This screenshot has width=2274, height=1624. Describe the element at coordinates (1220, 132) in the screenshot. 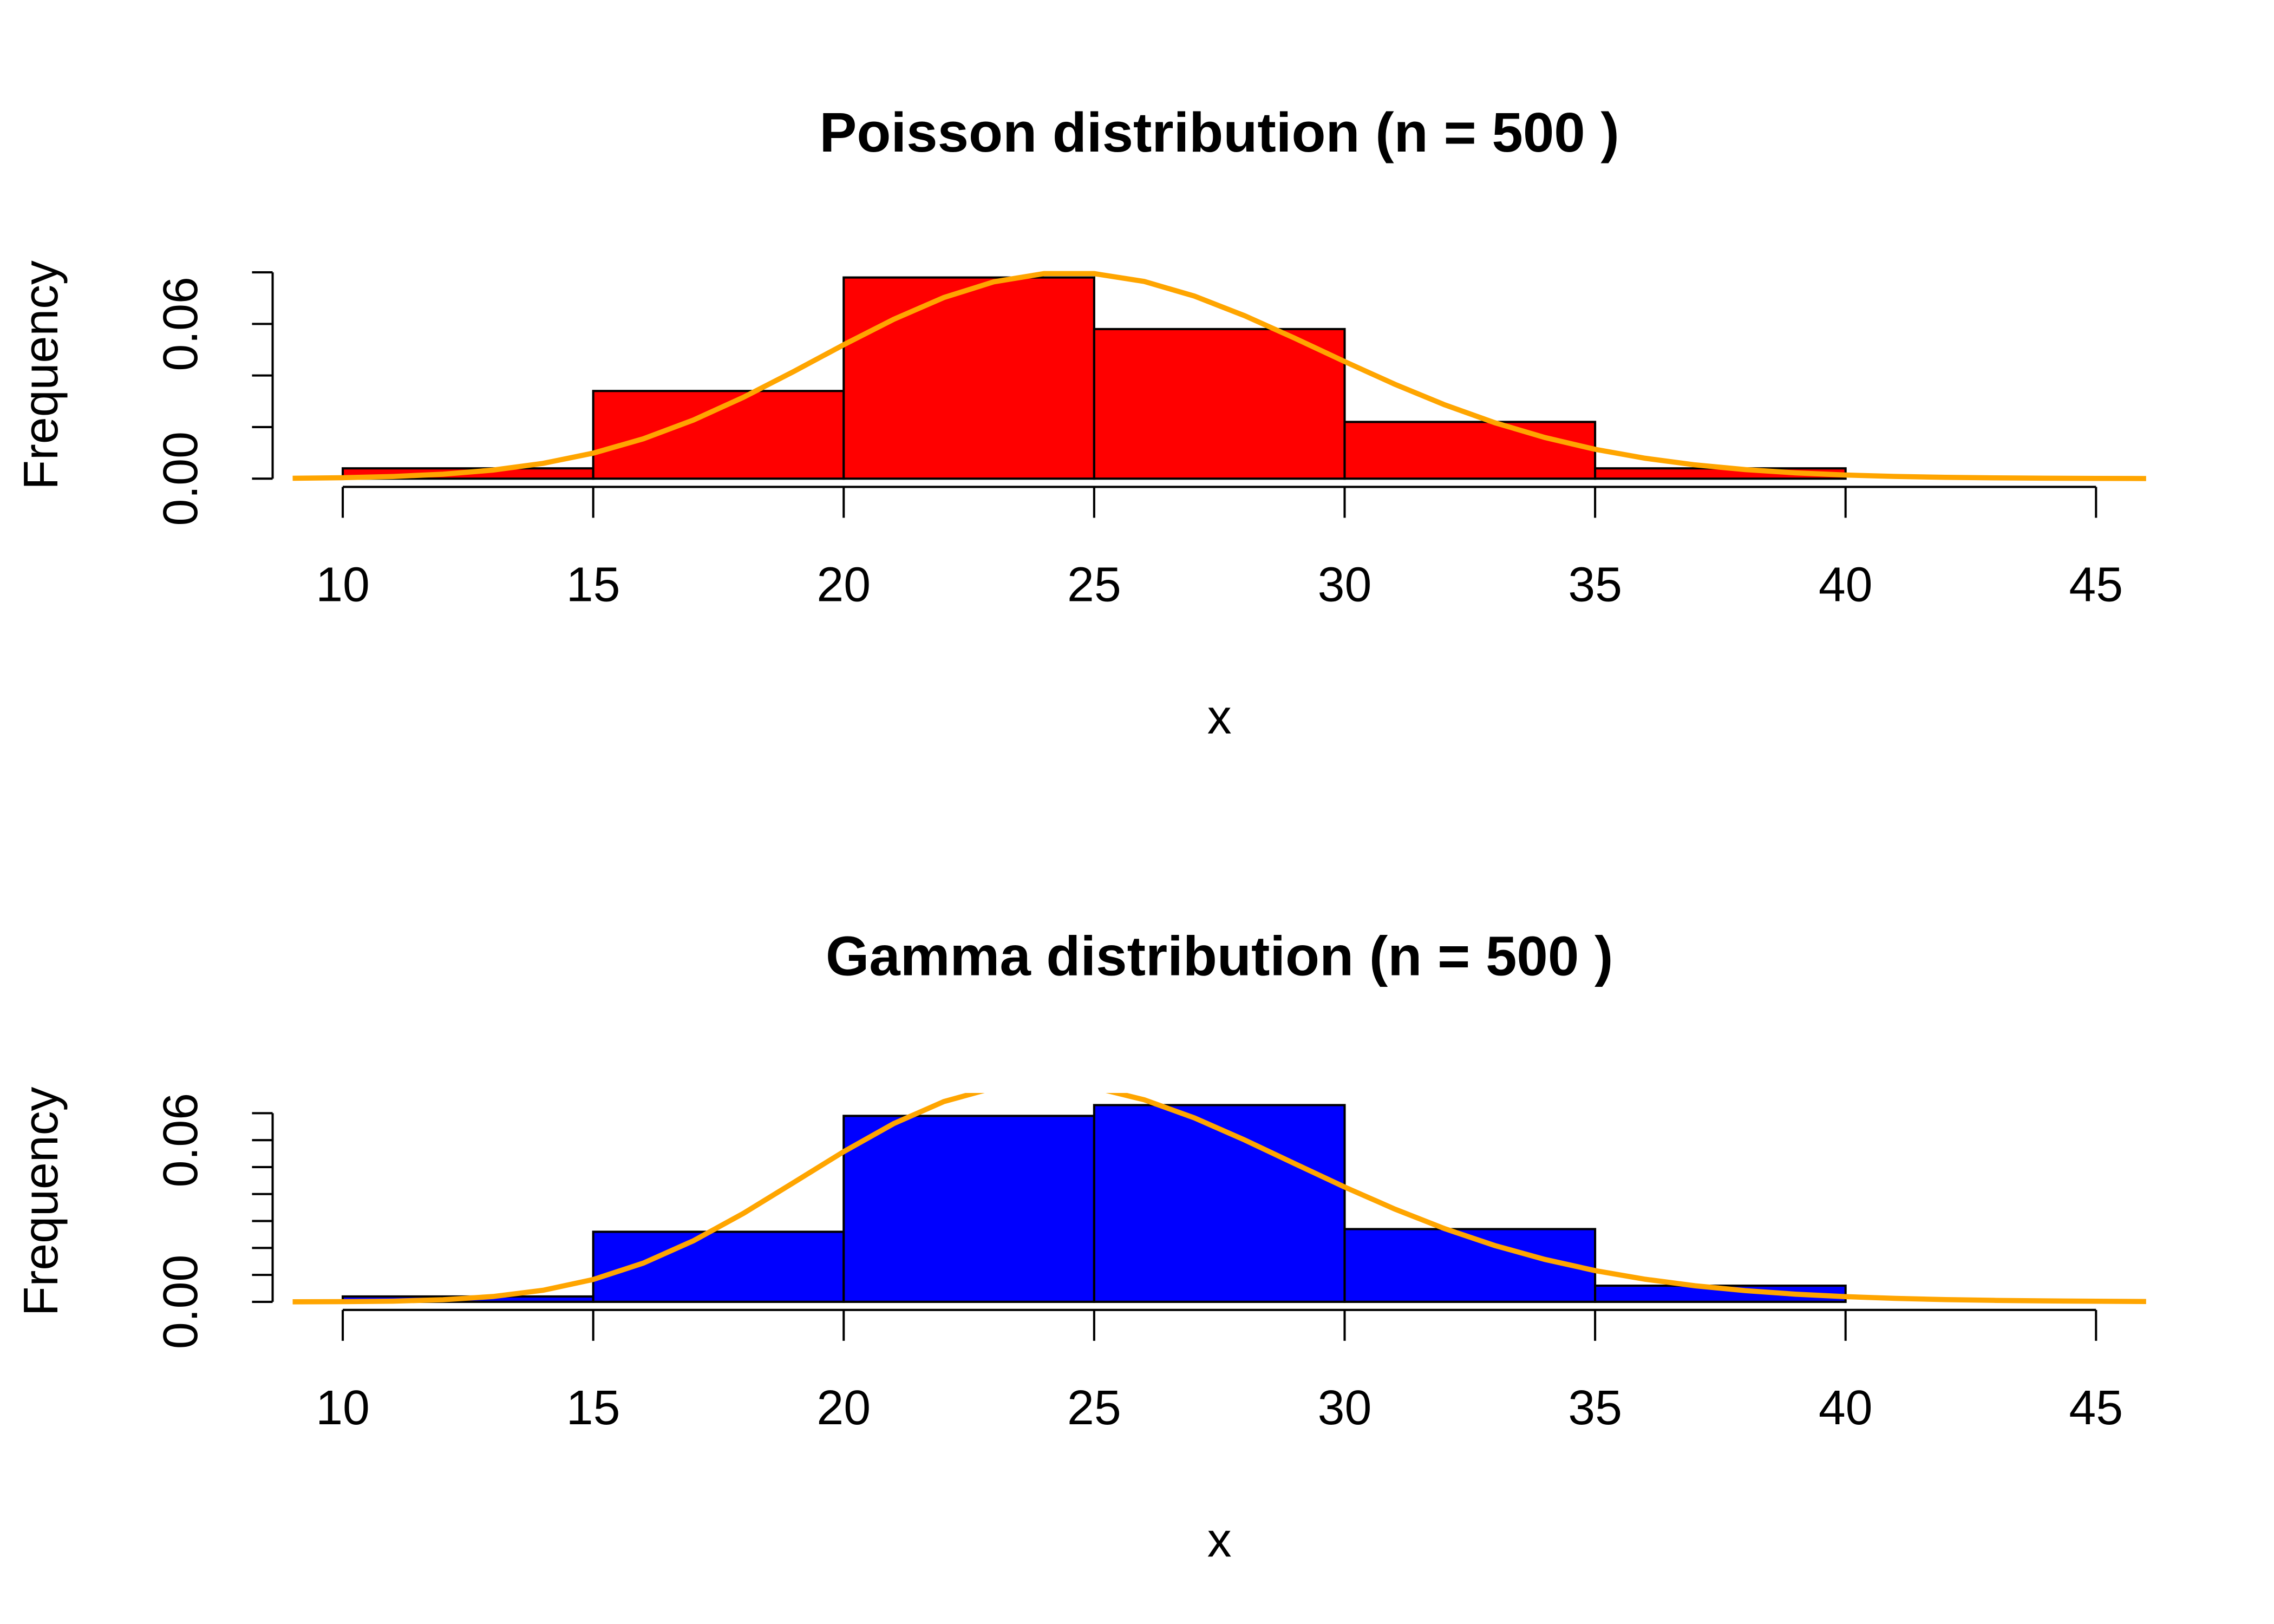

I see `chart-title: Poisson distribution (n = 500 )` at that location.